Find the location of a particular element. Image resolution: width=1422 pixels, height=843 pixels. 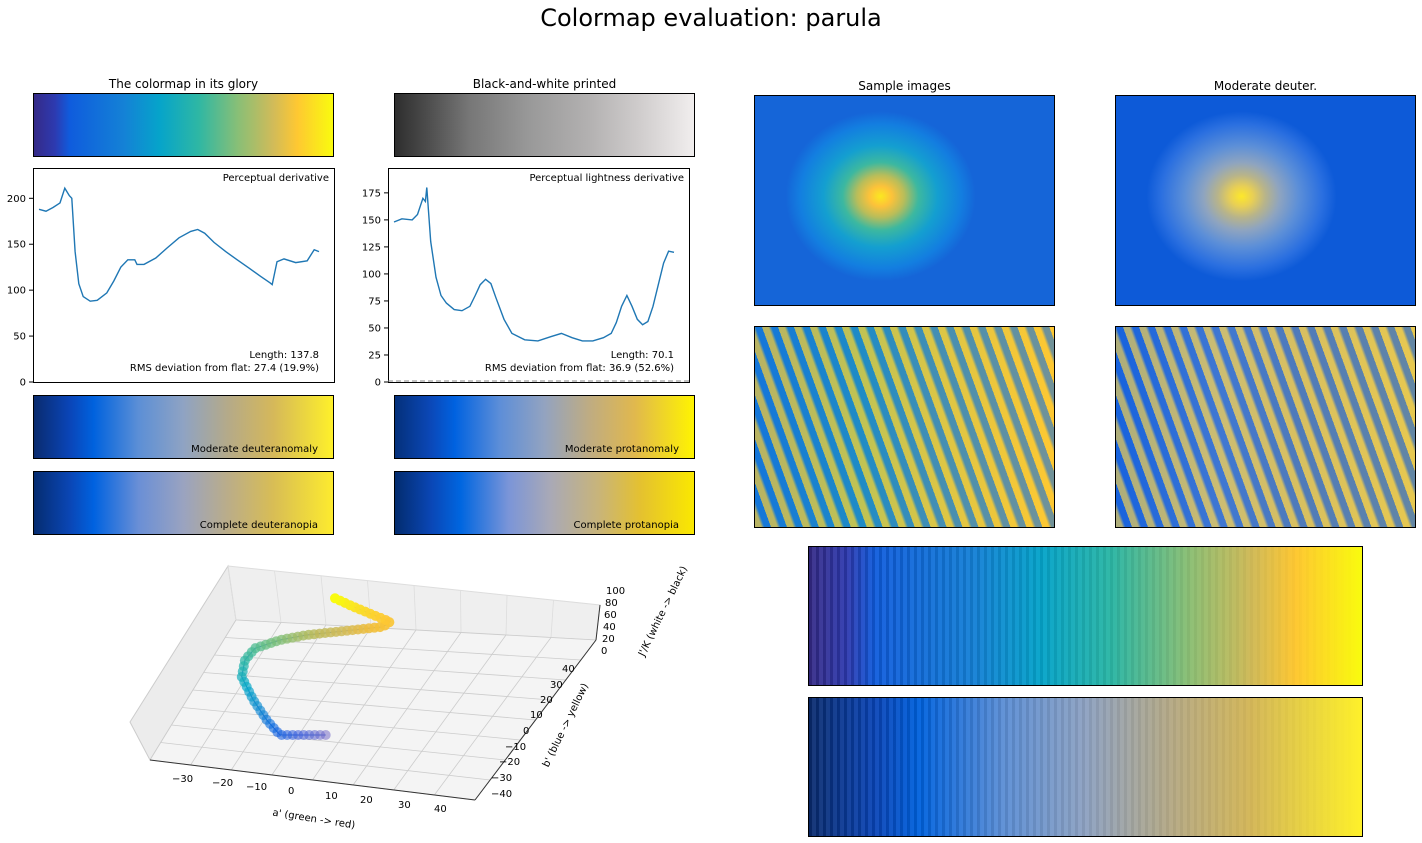

y-tick-label: 175 is located at coordinates (371, 193).